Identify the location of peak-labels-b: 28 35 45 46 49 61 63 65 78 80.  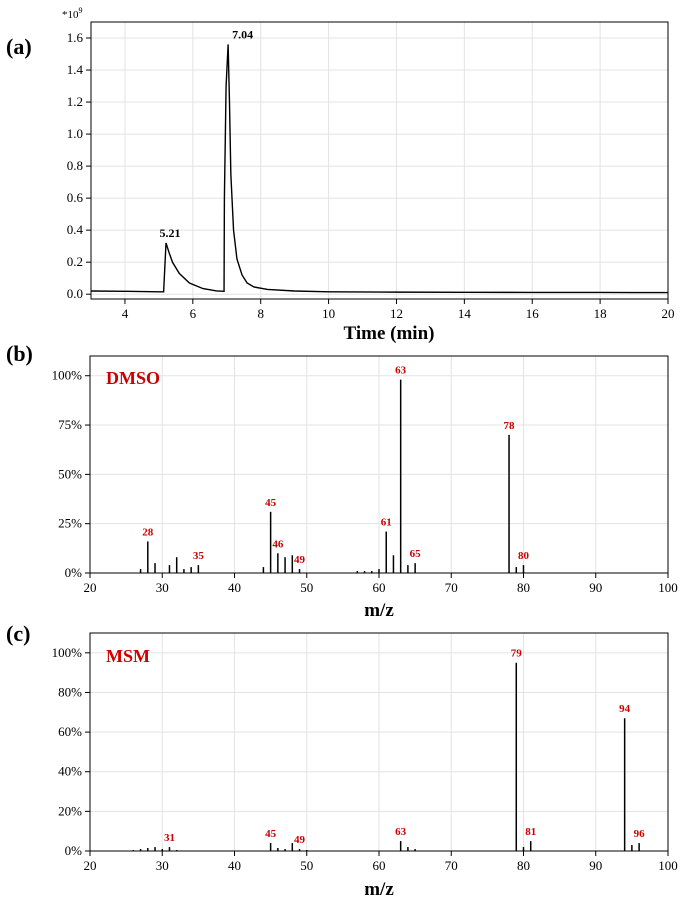
(335, 465).